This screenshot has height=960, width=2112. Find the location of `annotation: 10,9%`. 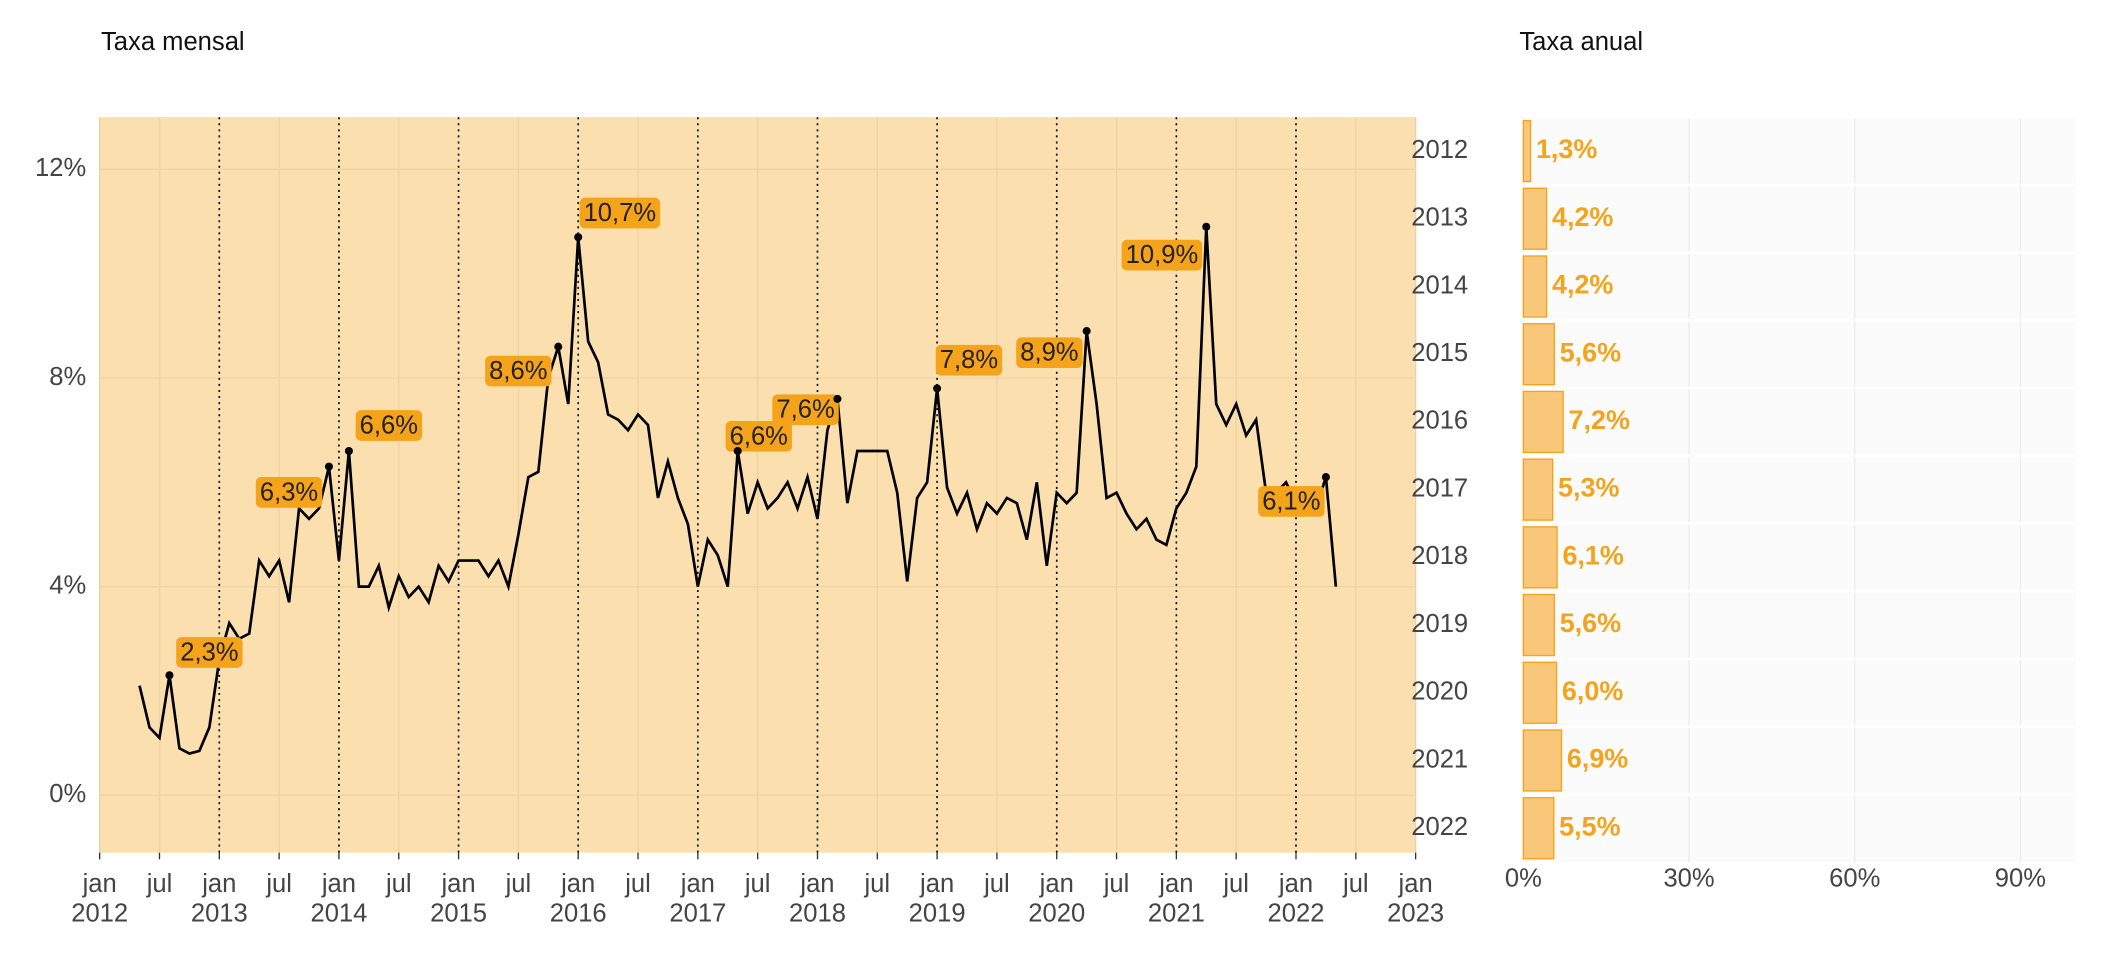

annotation: 10,9% is located at coordinates (1162, 255).